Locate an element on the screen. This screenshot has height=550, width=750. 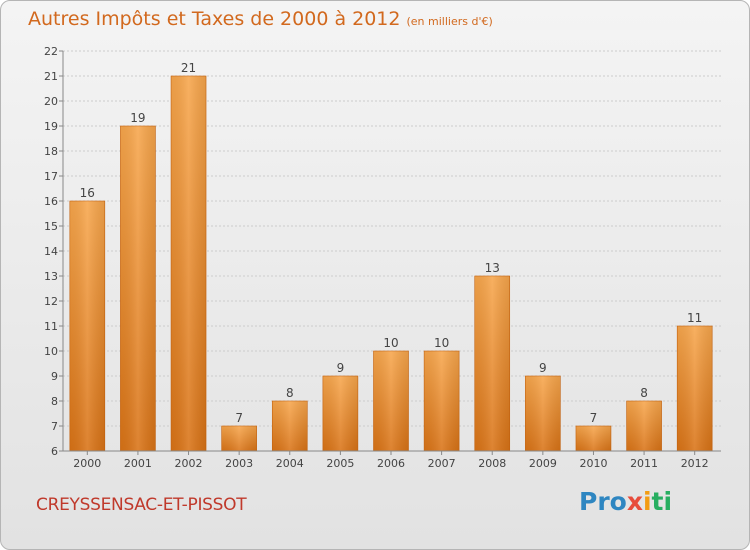
x-tick-label: 2004 is located at coordinates (290, 463).